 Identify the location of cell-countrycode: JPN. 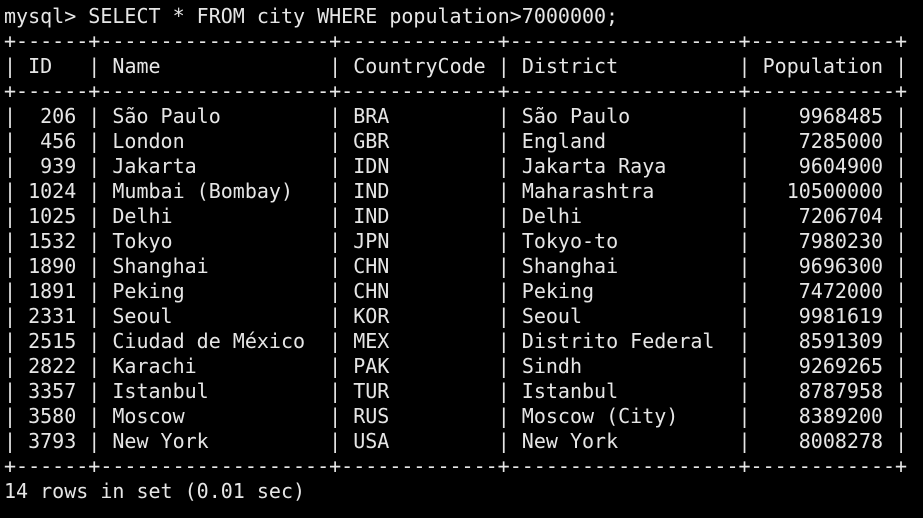
(371, 241).